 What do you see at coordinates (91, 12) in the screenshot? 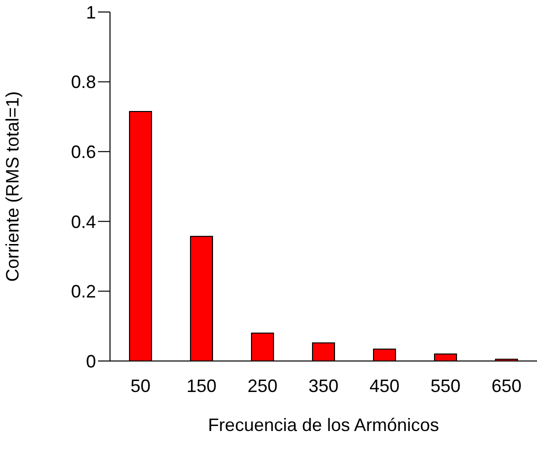
I see `y-tick-label: 1` at bounding box center [91, 12].